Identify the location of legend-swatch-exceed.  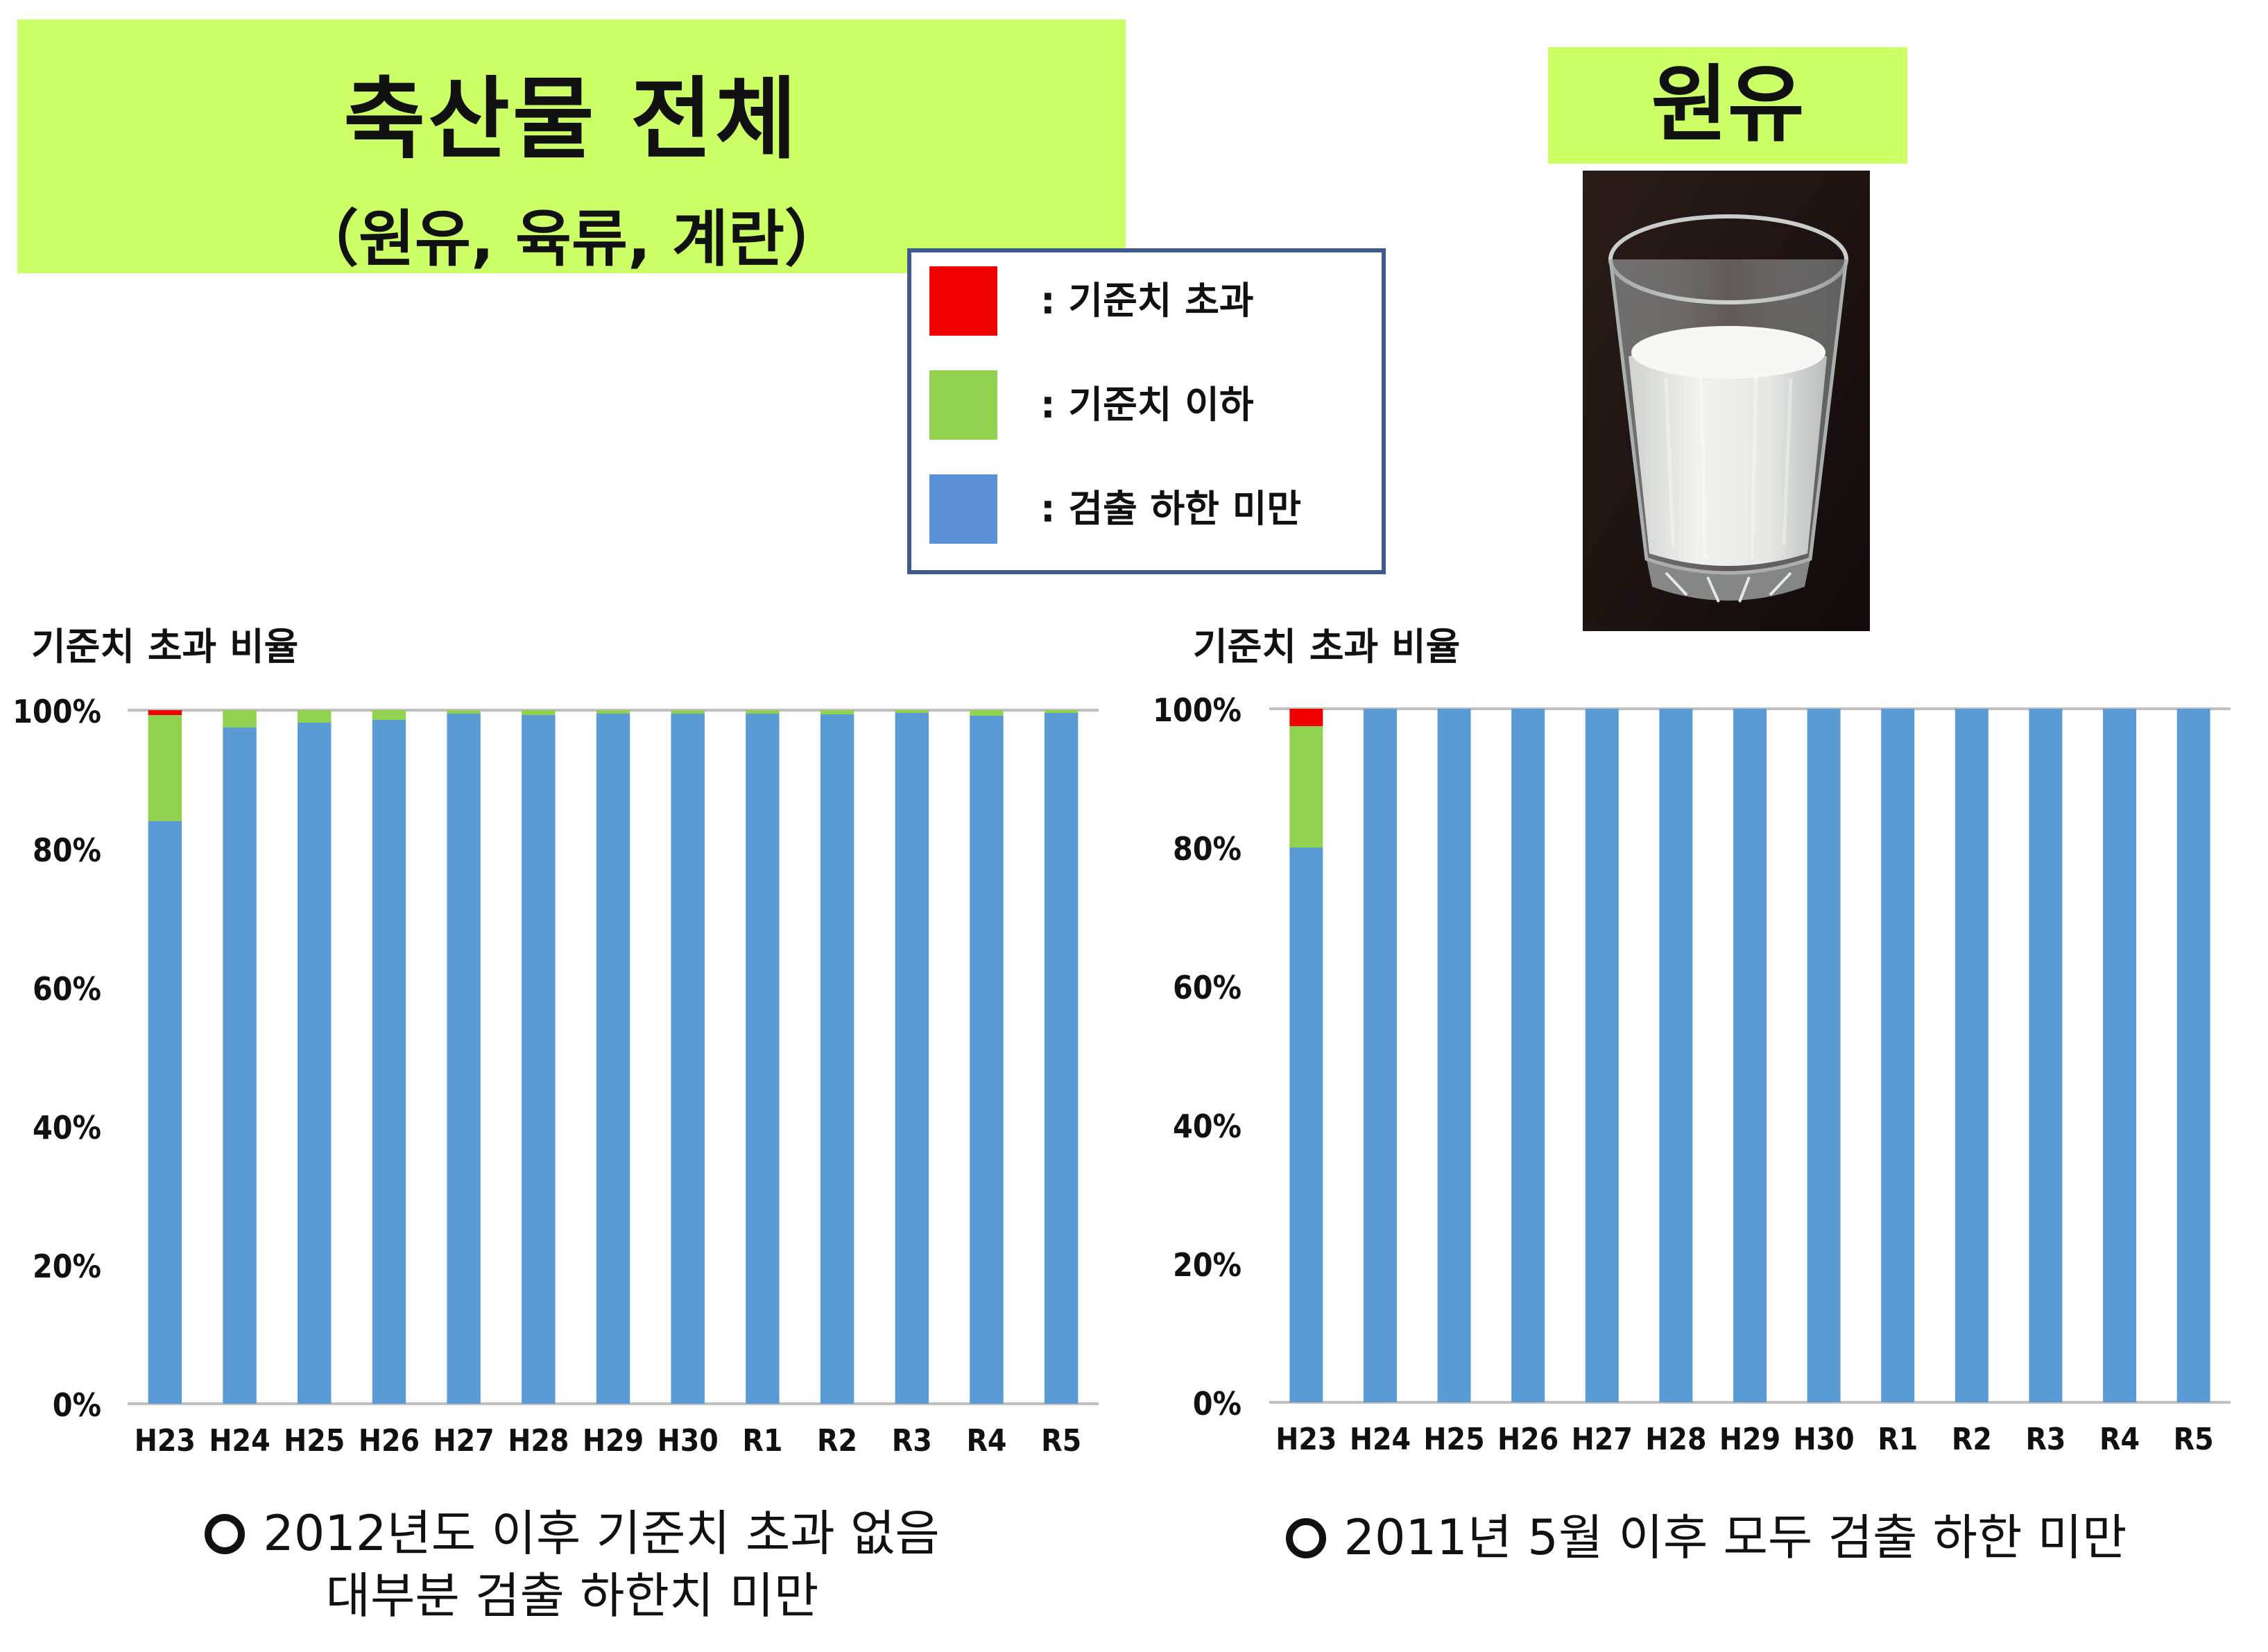
(963, 301).